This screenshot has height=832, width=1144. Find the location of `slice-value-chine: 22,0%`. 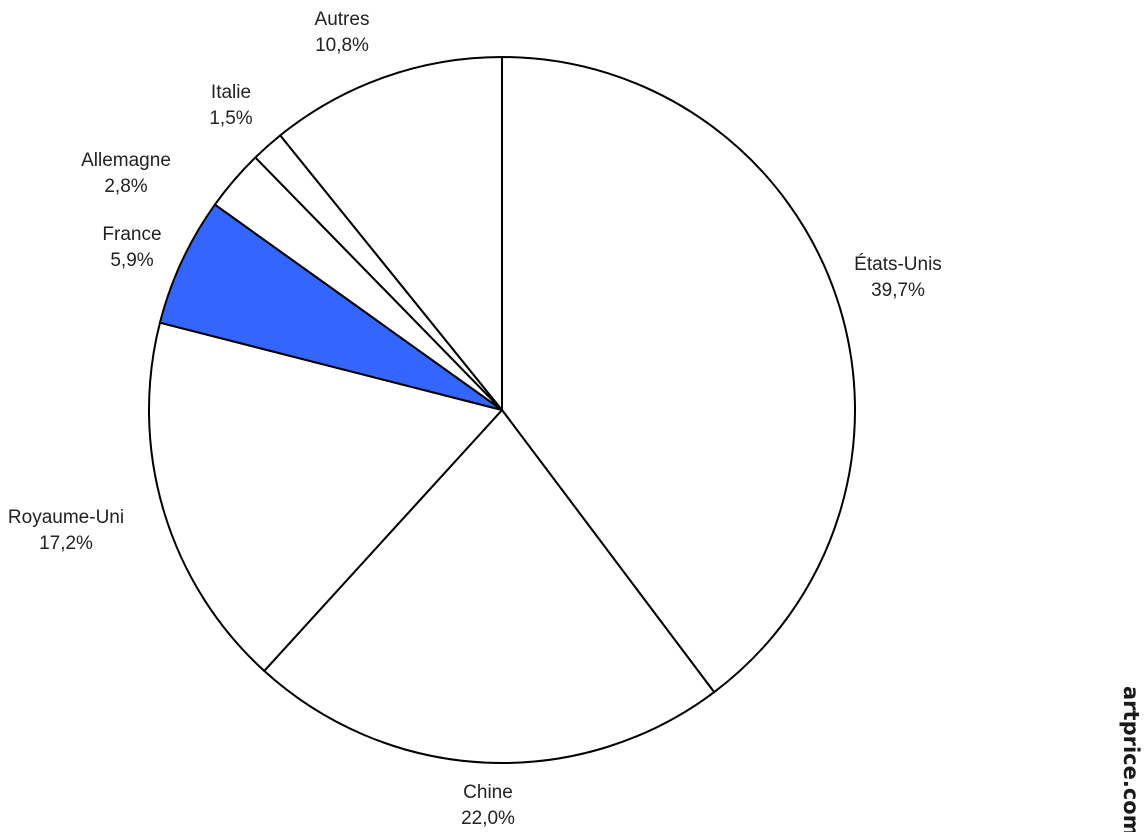

slice-value-chine: 22,0% is located at coordinates (488, 818).